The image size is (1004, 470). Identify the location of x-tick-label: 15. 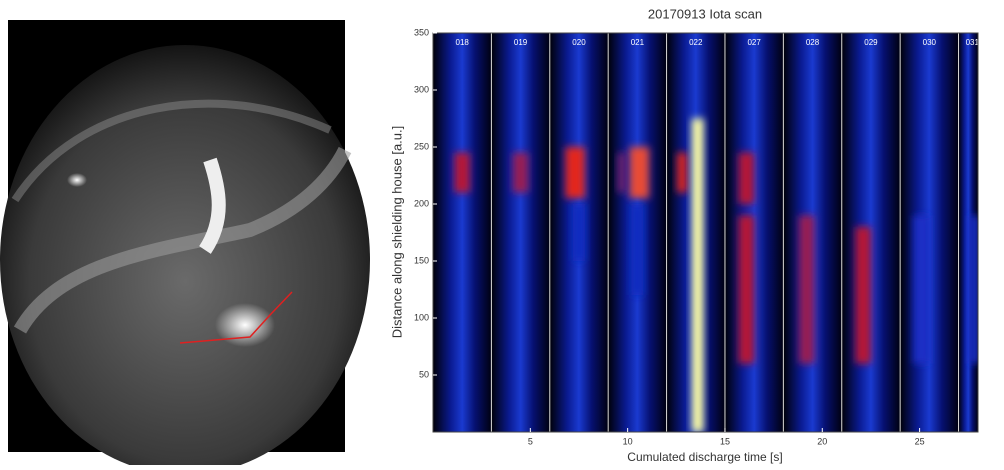
(725, 441).